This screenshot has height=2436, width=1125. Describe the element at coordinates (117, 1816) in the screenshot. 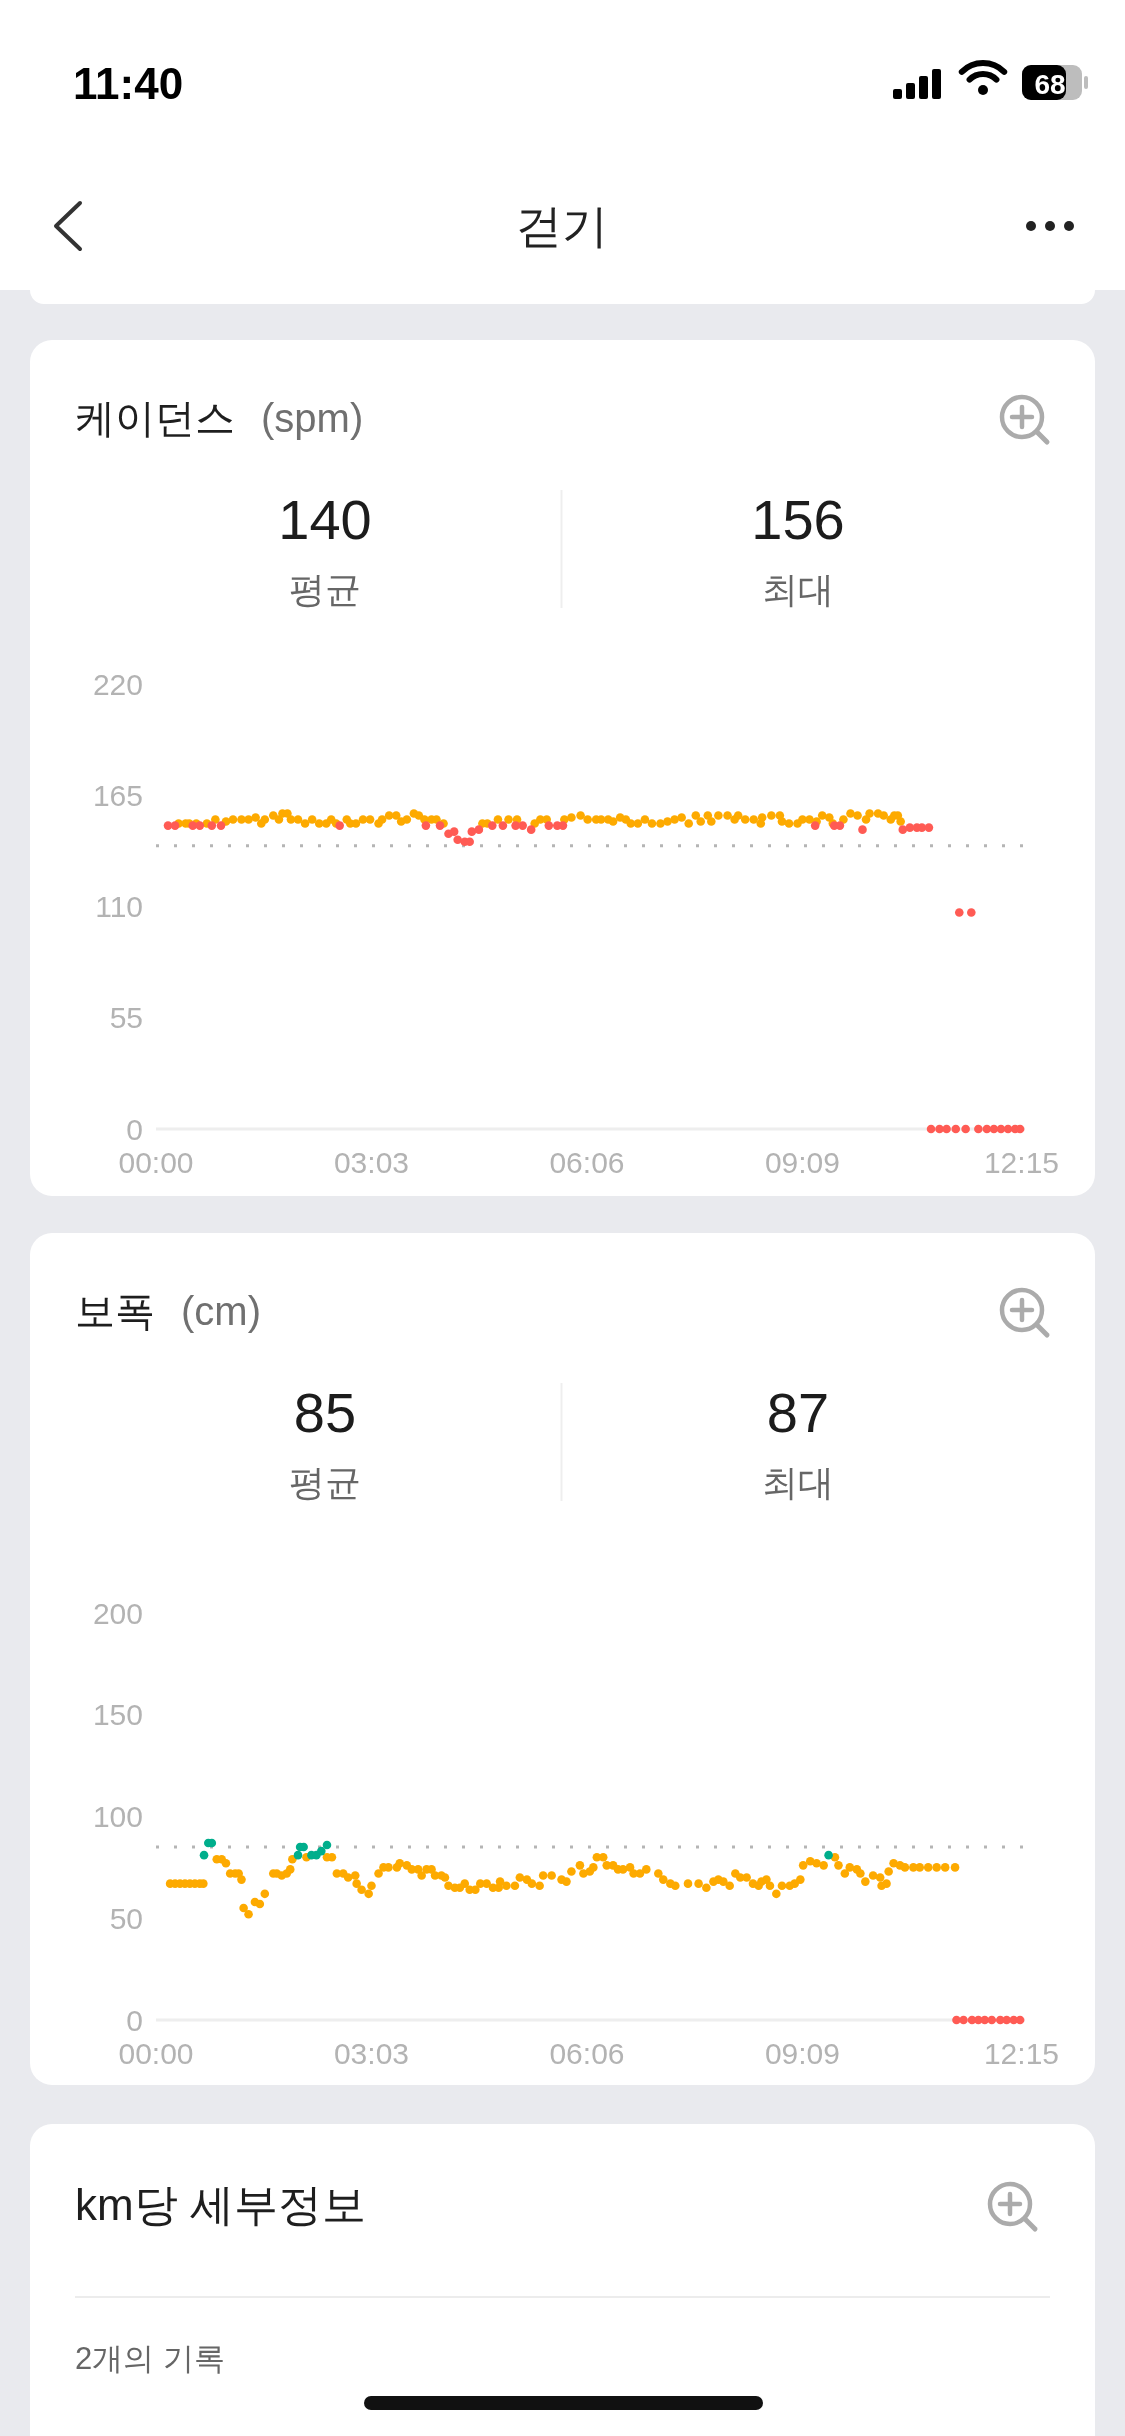

I see `y-tick-label: 100` at that location.